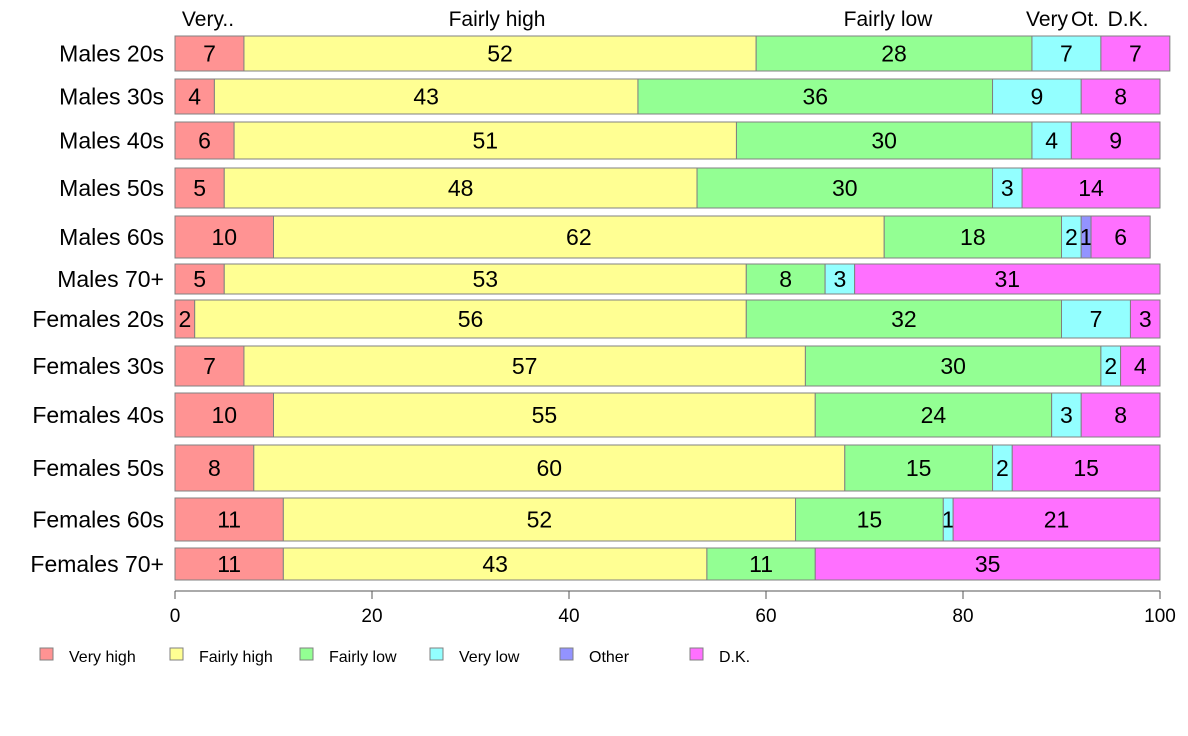  Describe the element at coordinates (98, 468) in the screenshot. I see `category-label: Females 50s` at that location.